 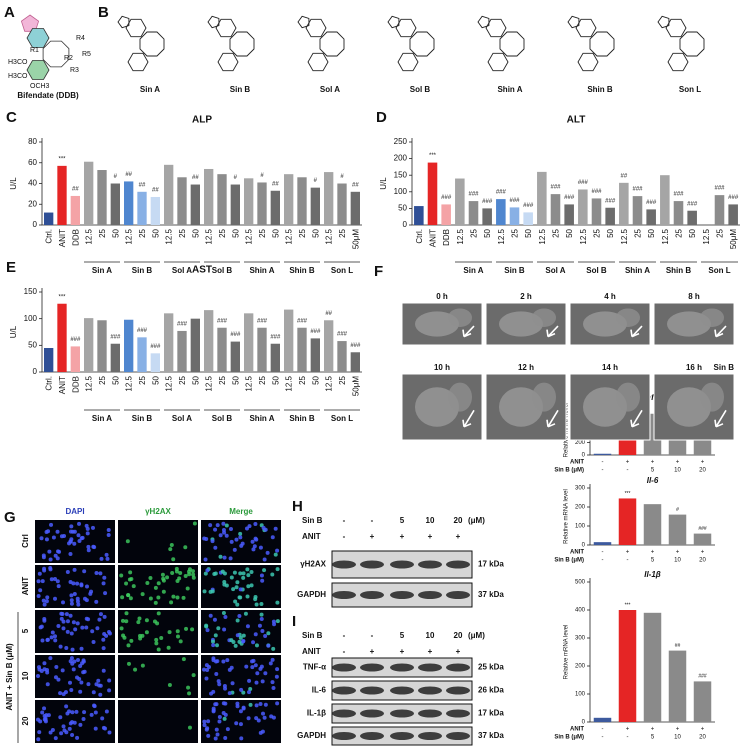 I want to click on x-tick-label: 50μM, so click(x=733, y=239).